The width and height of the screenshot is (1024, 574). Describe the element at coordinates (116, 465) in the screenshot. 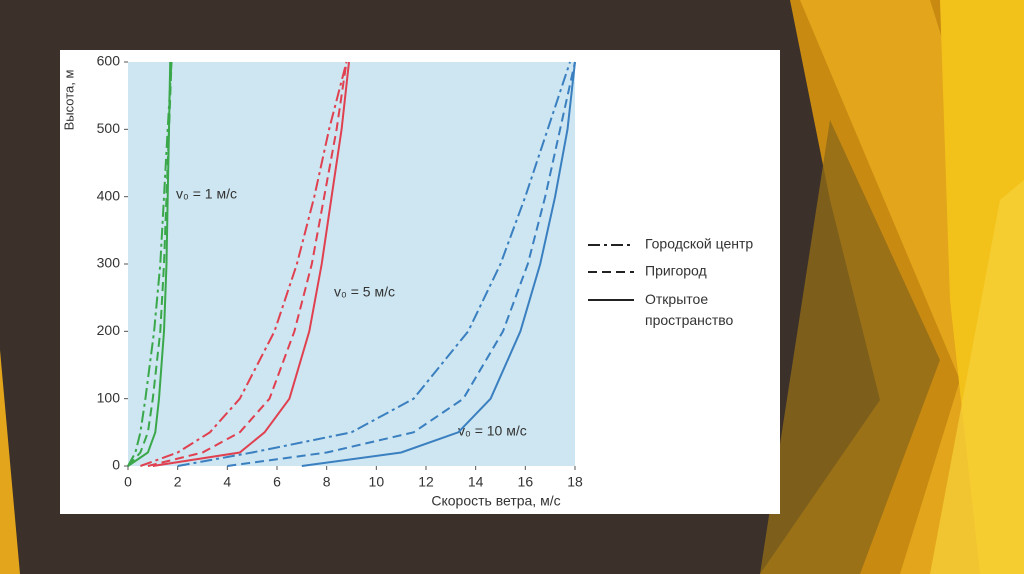

I see `y-tick-label: 0` at that location.